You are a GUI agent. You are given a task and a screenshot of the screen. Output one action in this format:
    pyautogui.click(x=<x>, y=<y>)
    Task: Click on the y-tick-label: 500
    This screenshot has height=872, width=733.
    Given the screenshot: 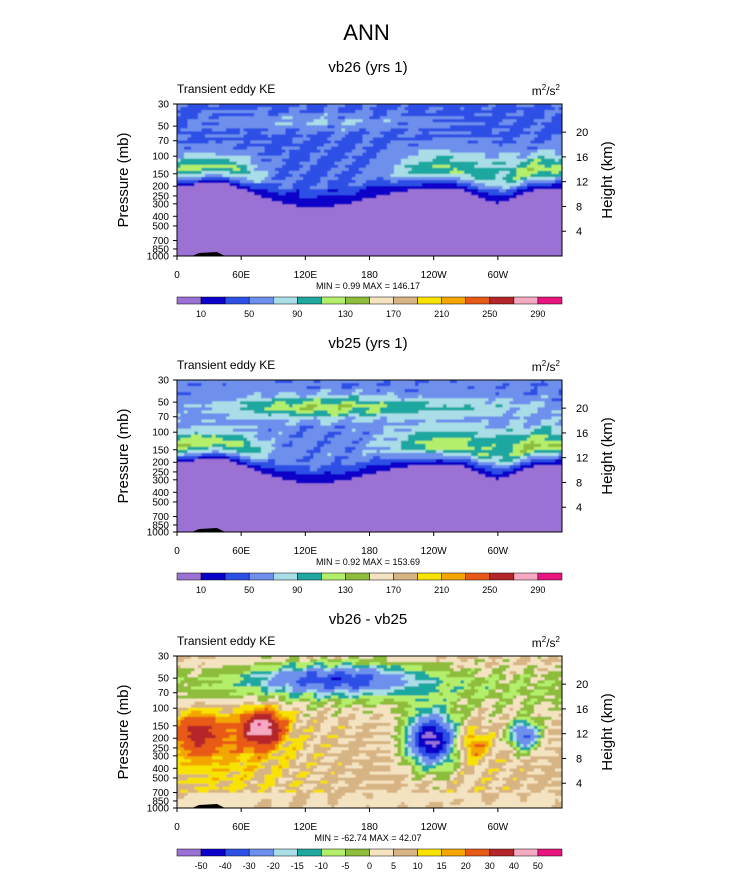 What is the action you would take?
    pyautogui.click(x=160, y=226)
    